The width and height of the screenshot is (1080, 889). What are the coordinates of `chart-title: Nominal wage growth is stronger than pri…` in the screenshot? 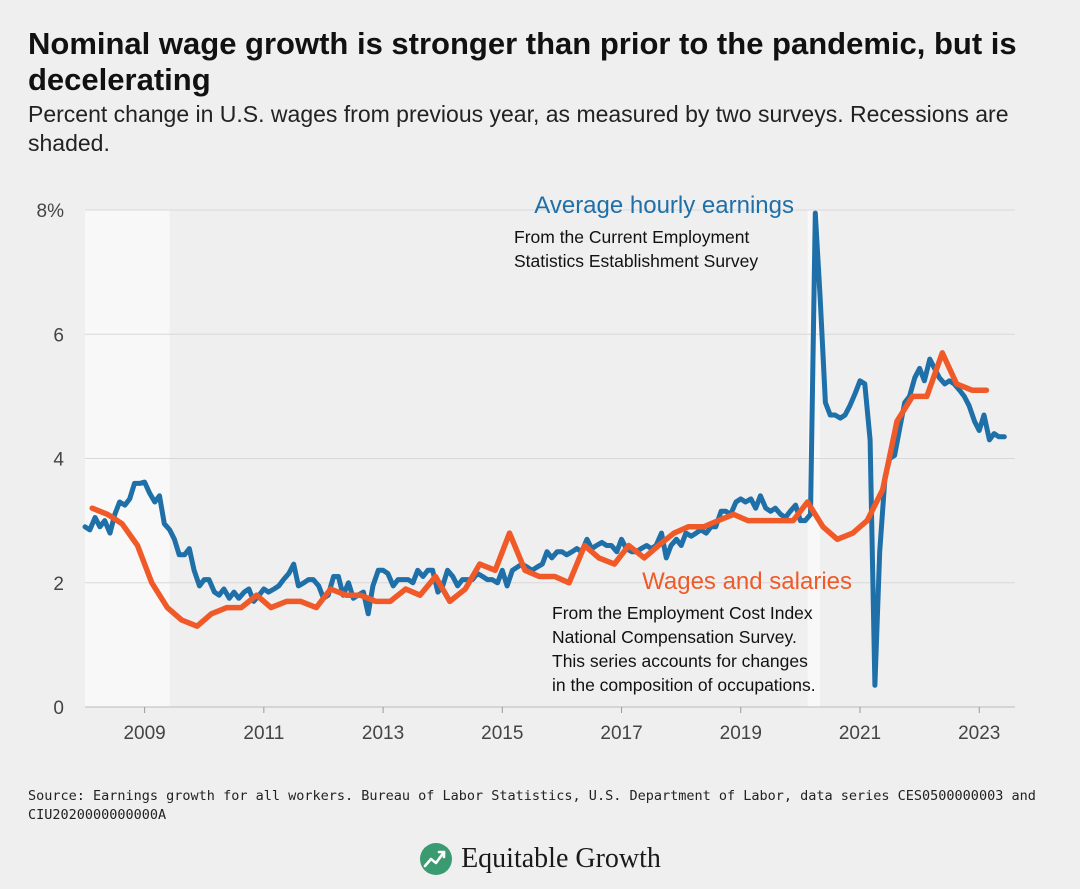 It's located at (522, 61).